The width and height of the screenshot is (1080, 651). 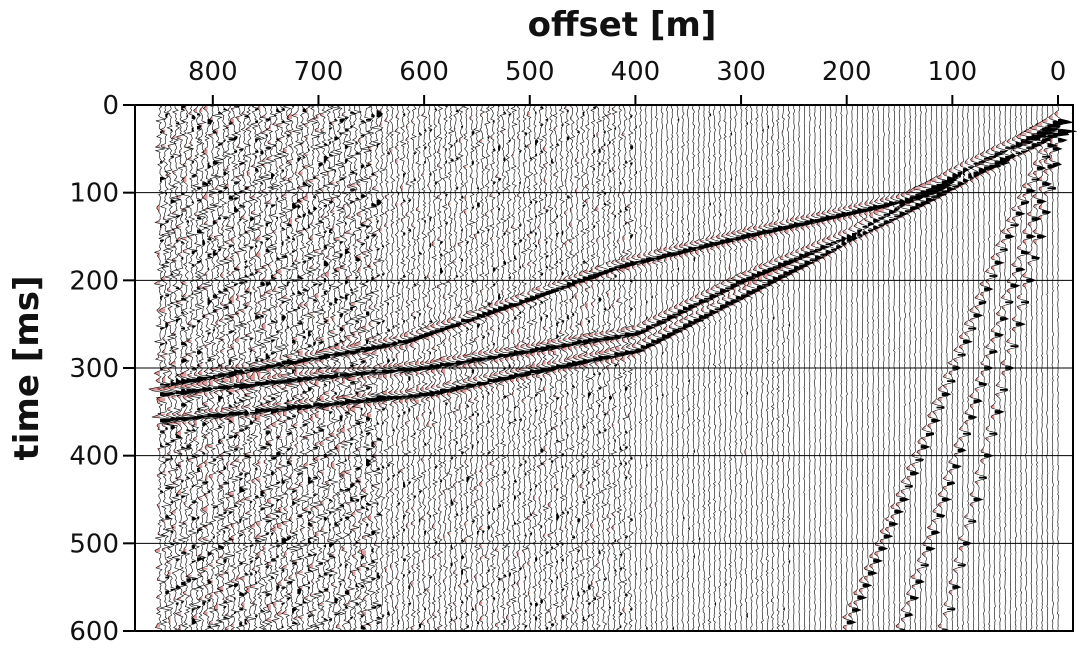 I want to click on y-tick-label: 600, so click(x=94, y=632).